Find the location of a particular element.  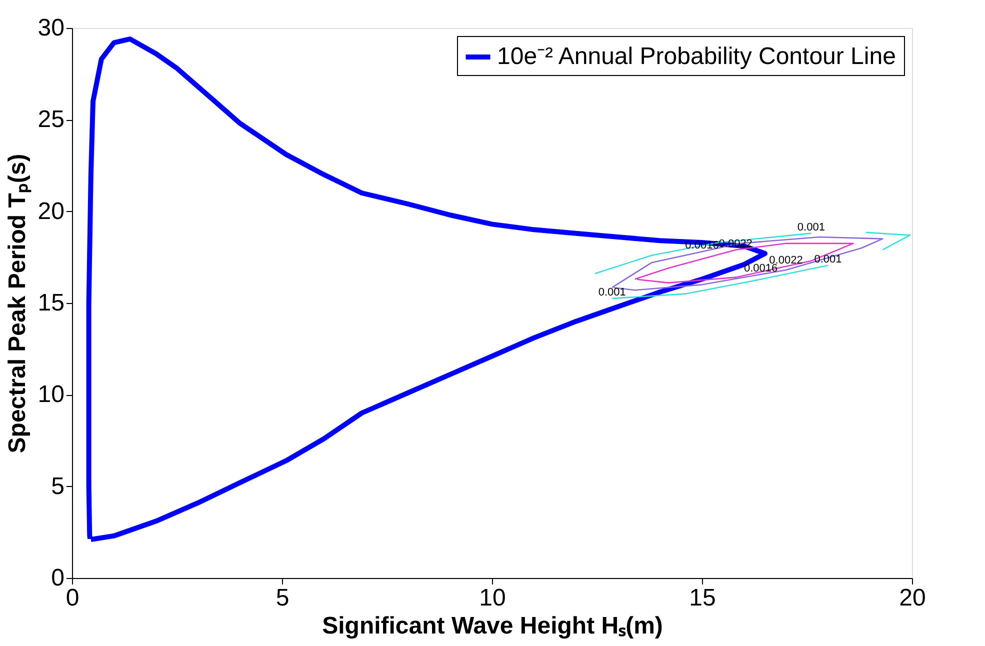

x-tick-label: 15 is located at coordinates (702, 598).